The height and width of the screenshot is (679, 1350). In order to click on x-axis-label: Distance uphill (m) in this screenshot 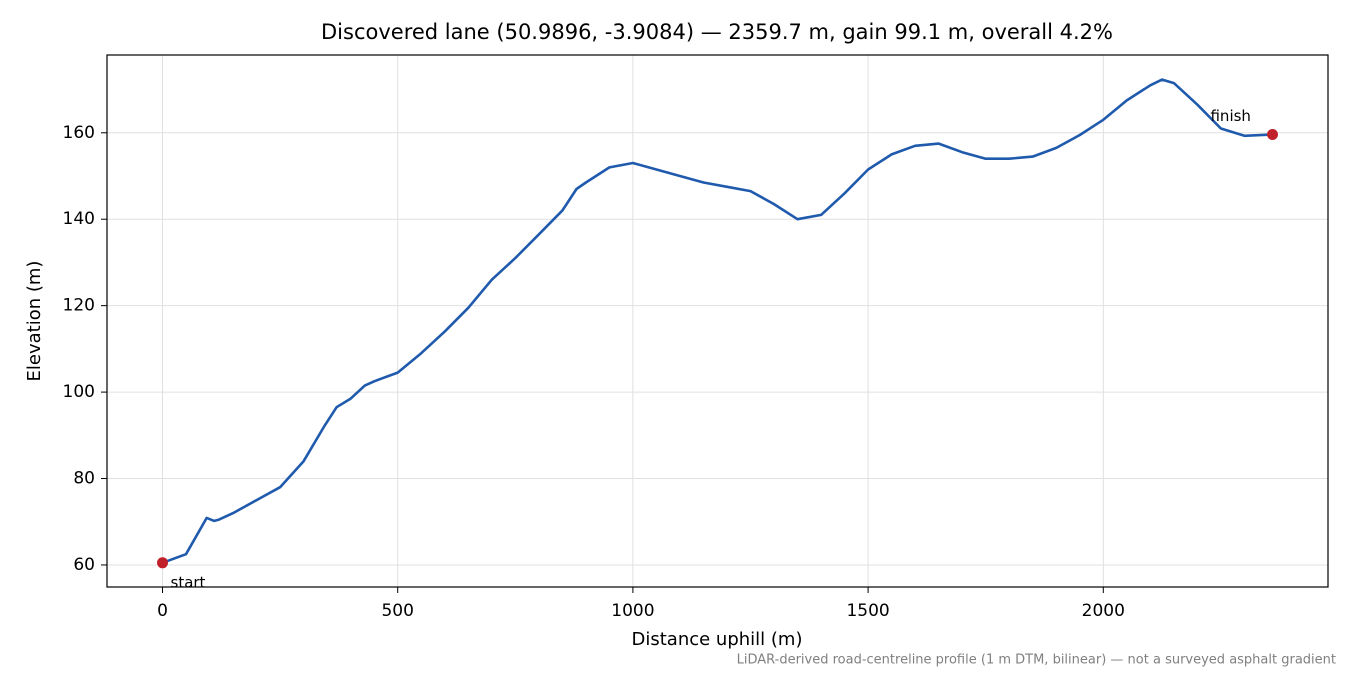, I will do `click(717, 639)`.